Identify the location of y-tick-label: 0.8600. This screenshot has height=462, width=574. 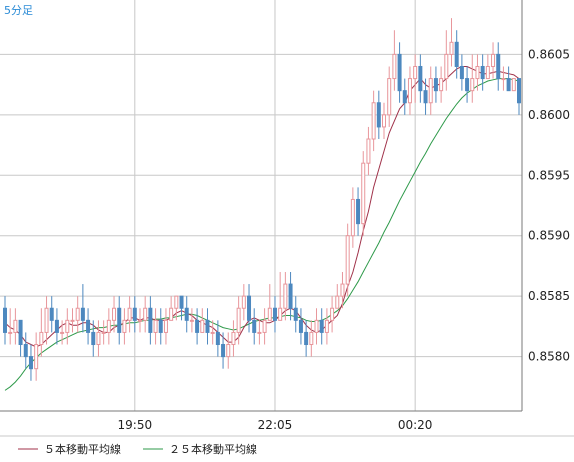
(549, 115).